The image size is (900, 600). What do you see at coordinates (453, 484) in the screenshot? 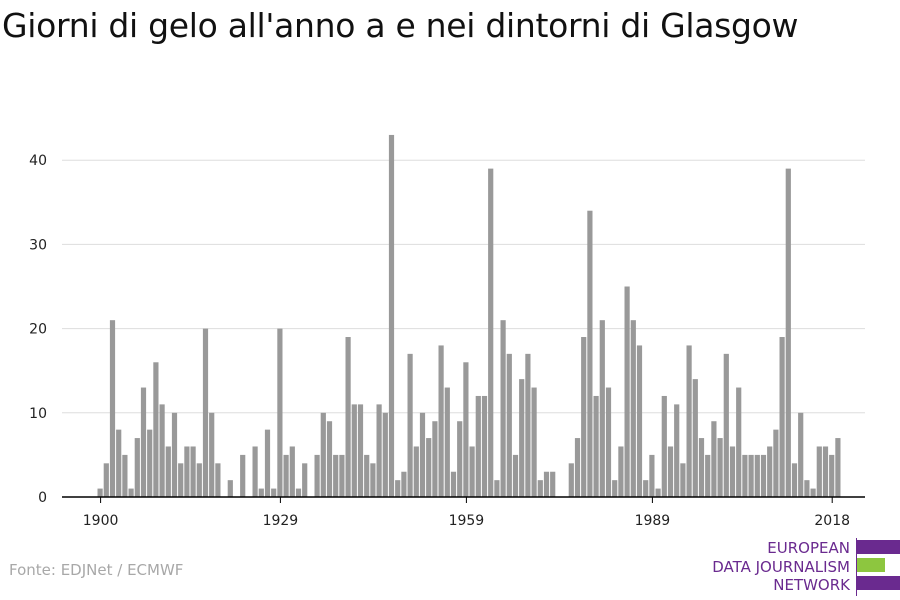
I see `bar-1957` at bounding box center [453, 484].